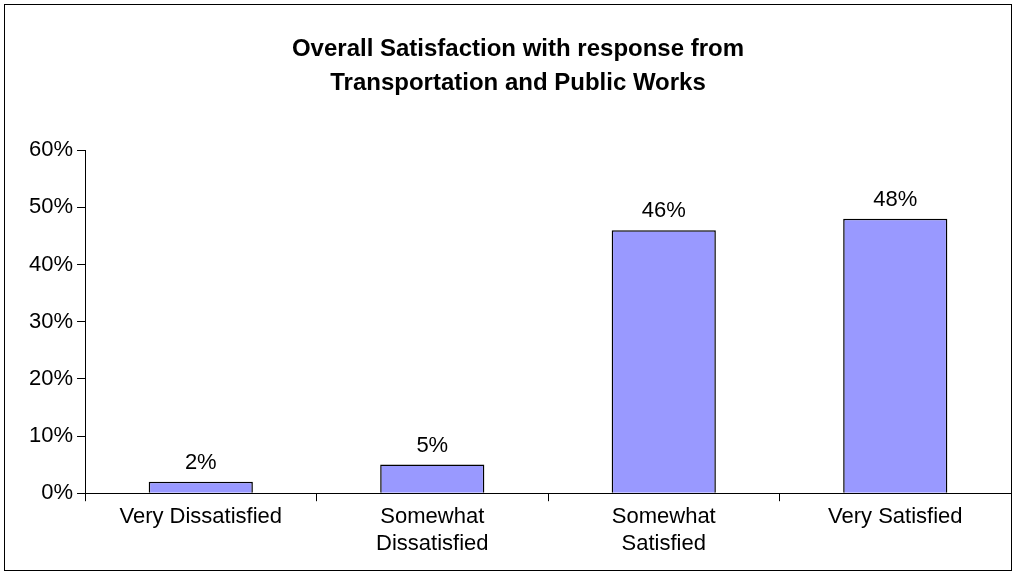  Describe the element at coordinates (201, 516) in the screenshot. I see `x-tick-label: Very Dissatisfied` at that location.